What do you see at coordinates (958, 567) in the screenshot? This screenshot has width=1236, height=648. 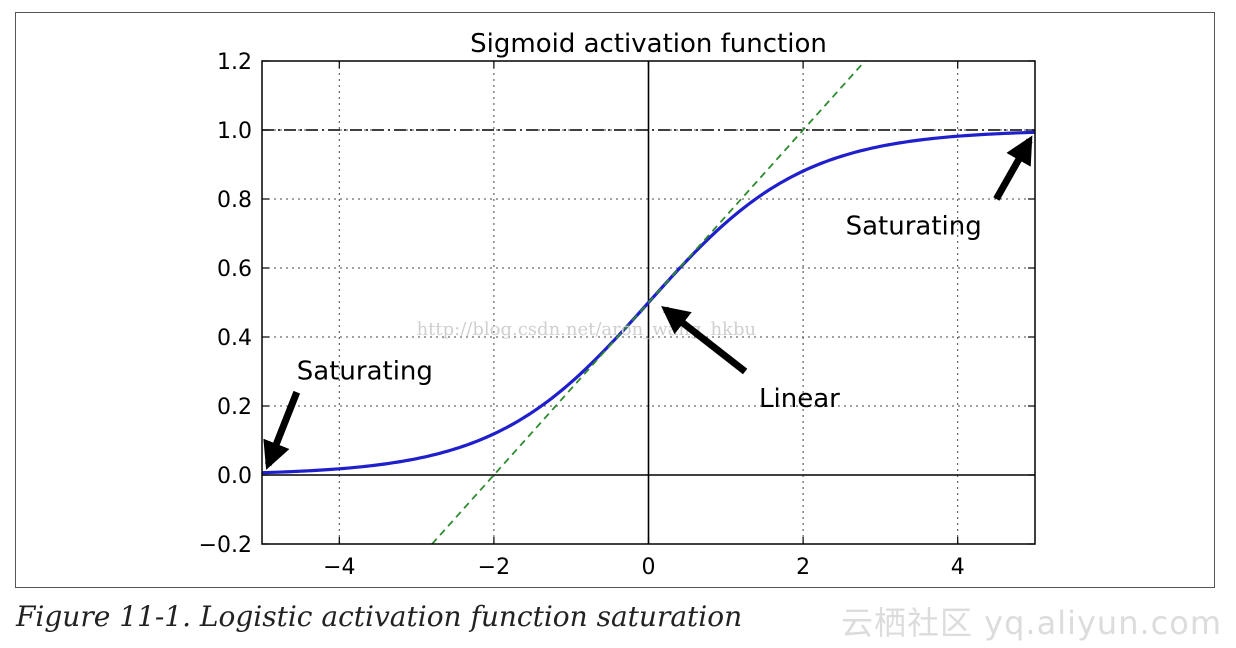 I see `x-tick-label-4: 4` at bounding box center [958, 567].